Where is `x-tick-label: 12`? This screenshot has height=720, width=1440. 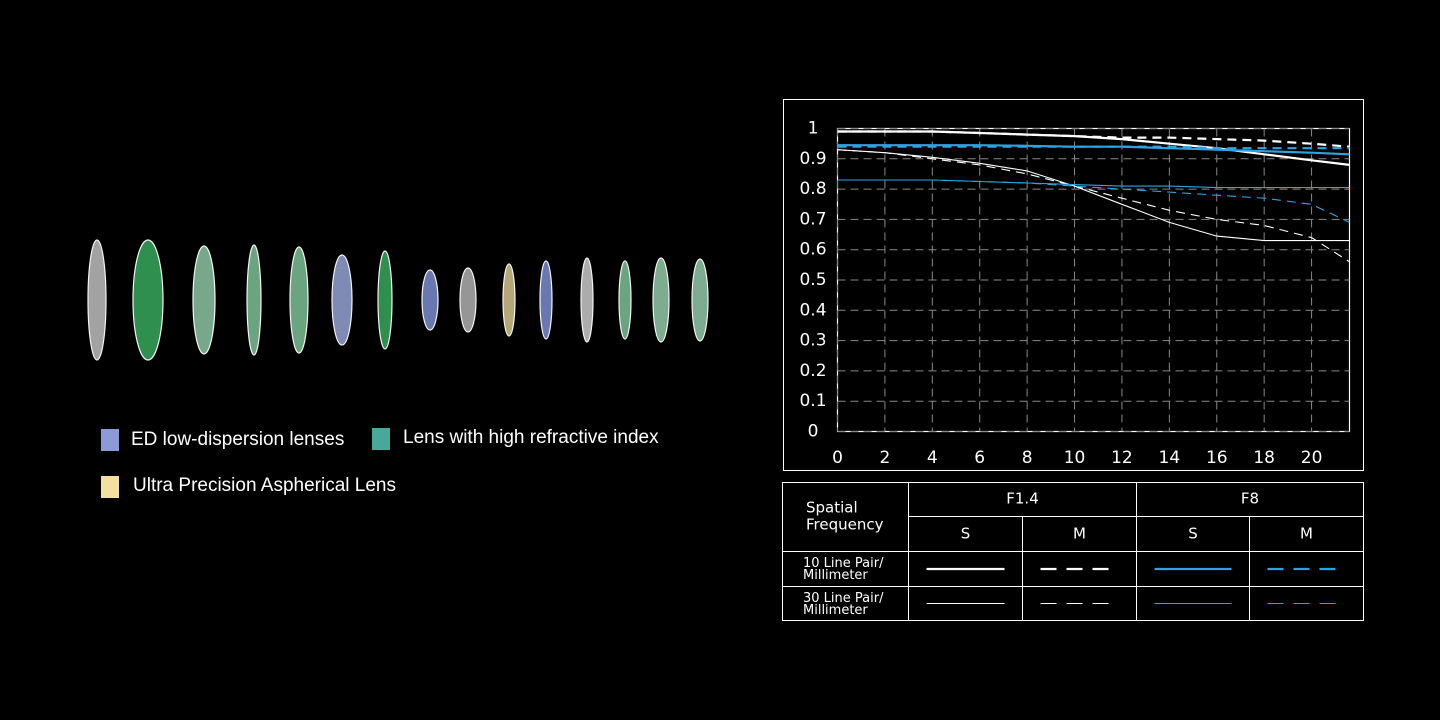
x-tick-label: 12 is located at coordinates (1122, 458).